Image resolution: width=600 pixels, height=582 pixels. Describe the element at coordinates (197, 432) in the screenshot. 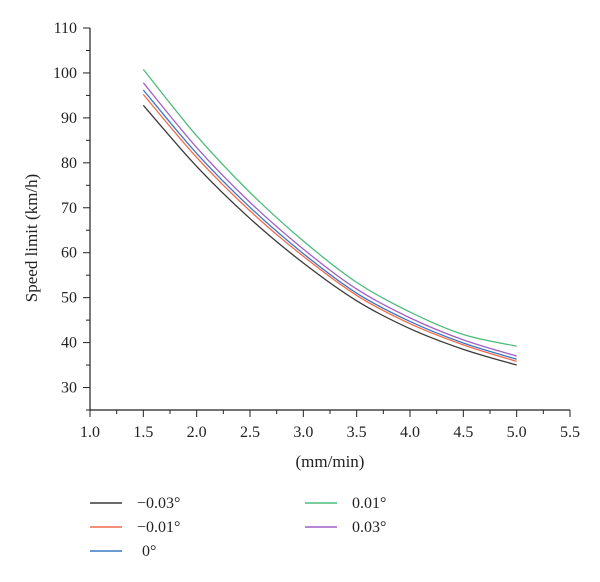

I see `x-tick-label: 2.0` at that location.